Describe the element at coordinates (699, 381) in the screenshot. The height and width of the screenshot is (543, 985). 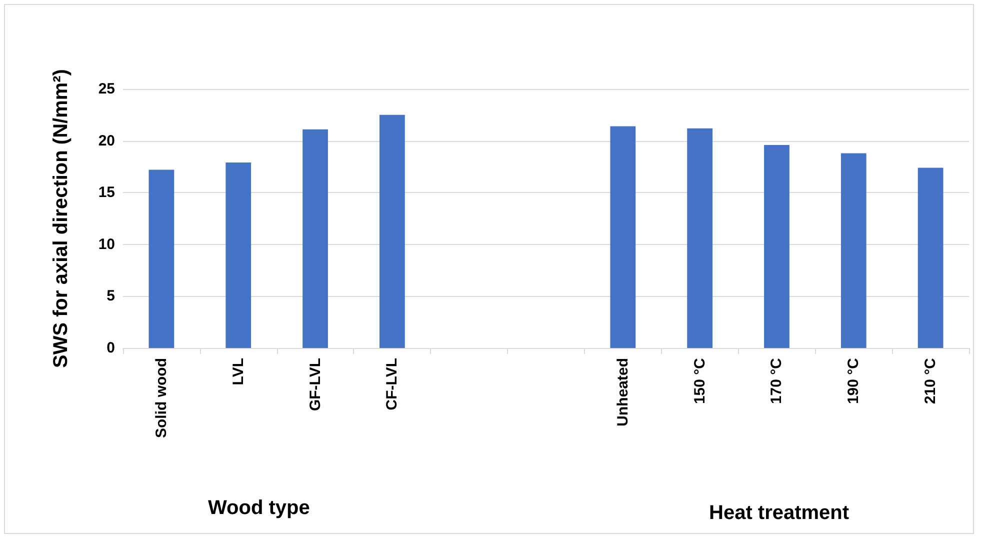
I see `x-tick-label: 150 °C` at that location.